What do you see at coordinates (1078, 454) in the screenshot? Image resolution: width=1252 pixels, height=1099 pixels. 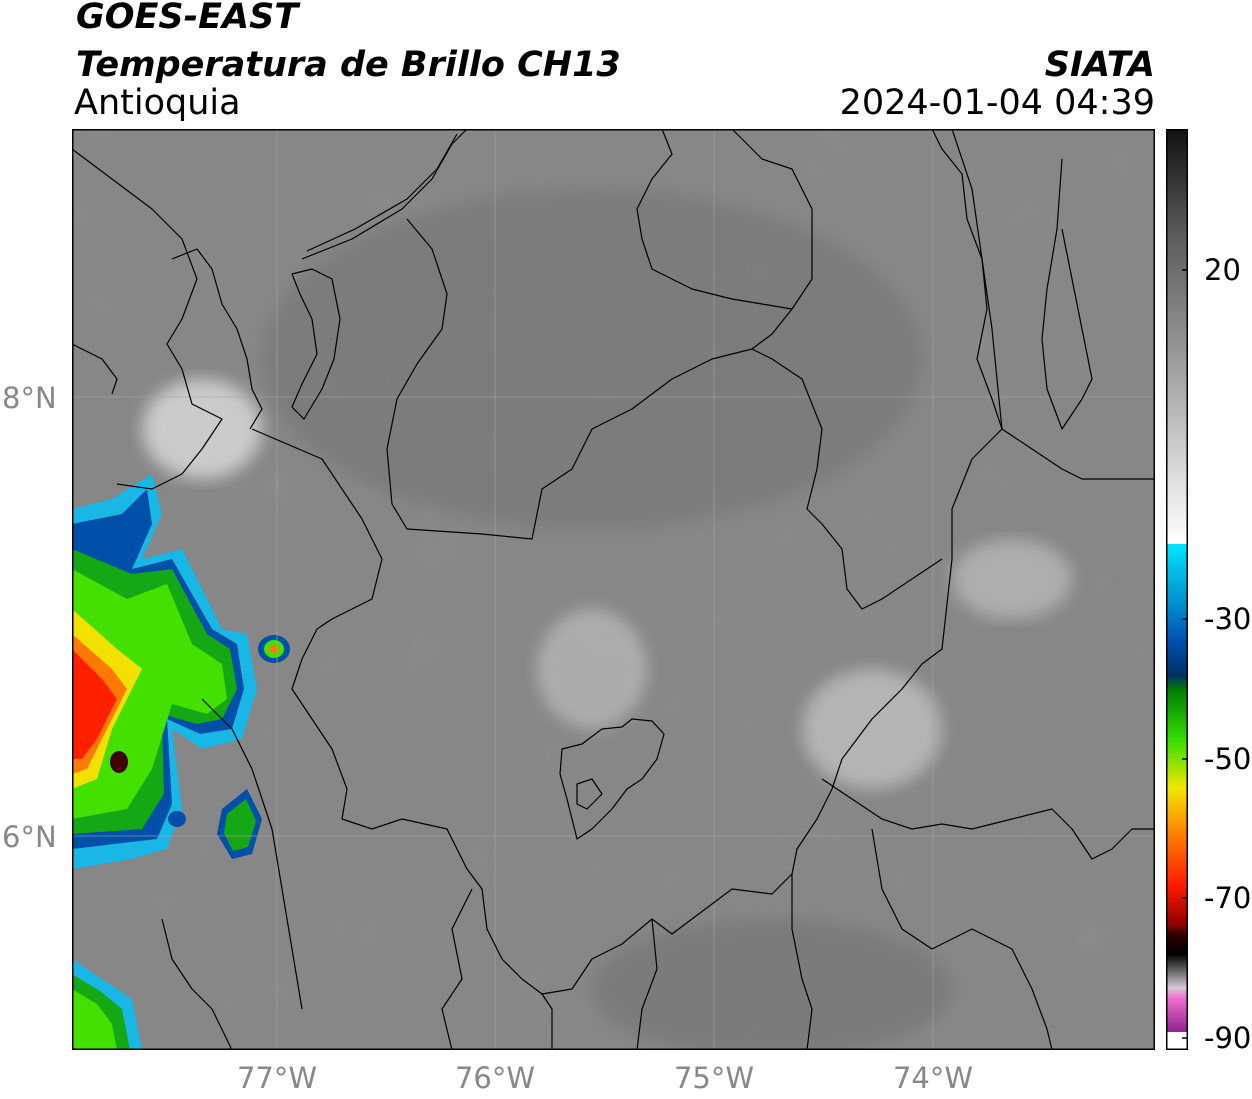 I see `east-border` at bounding box center [1078, 454].